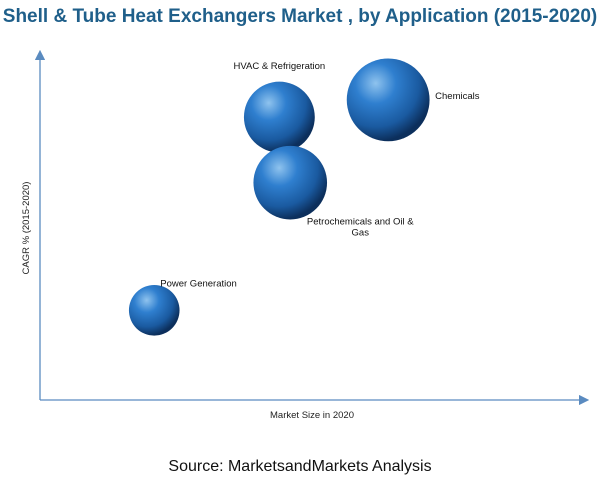 The image size is (600, 483). I want to click on bubble-label-petrochemicals-and-oil-gas: Petrochemicals and Oil & Gas, so click(360, 228).